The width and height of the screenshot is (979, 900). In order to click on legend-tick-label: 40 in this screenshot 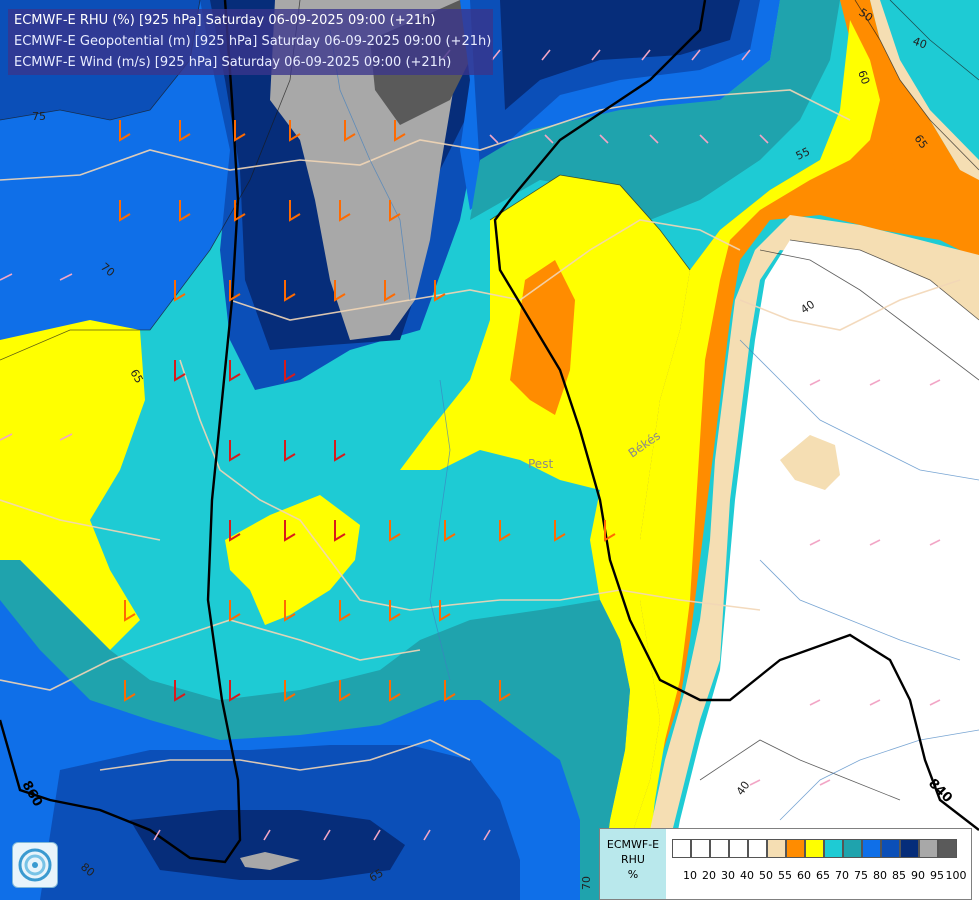, I will do `click(747, 875)`.